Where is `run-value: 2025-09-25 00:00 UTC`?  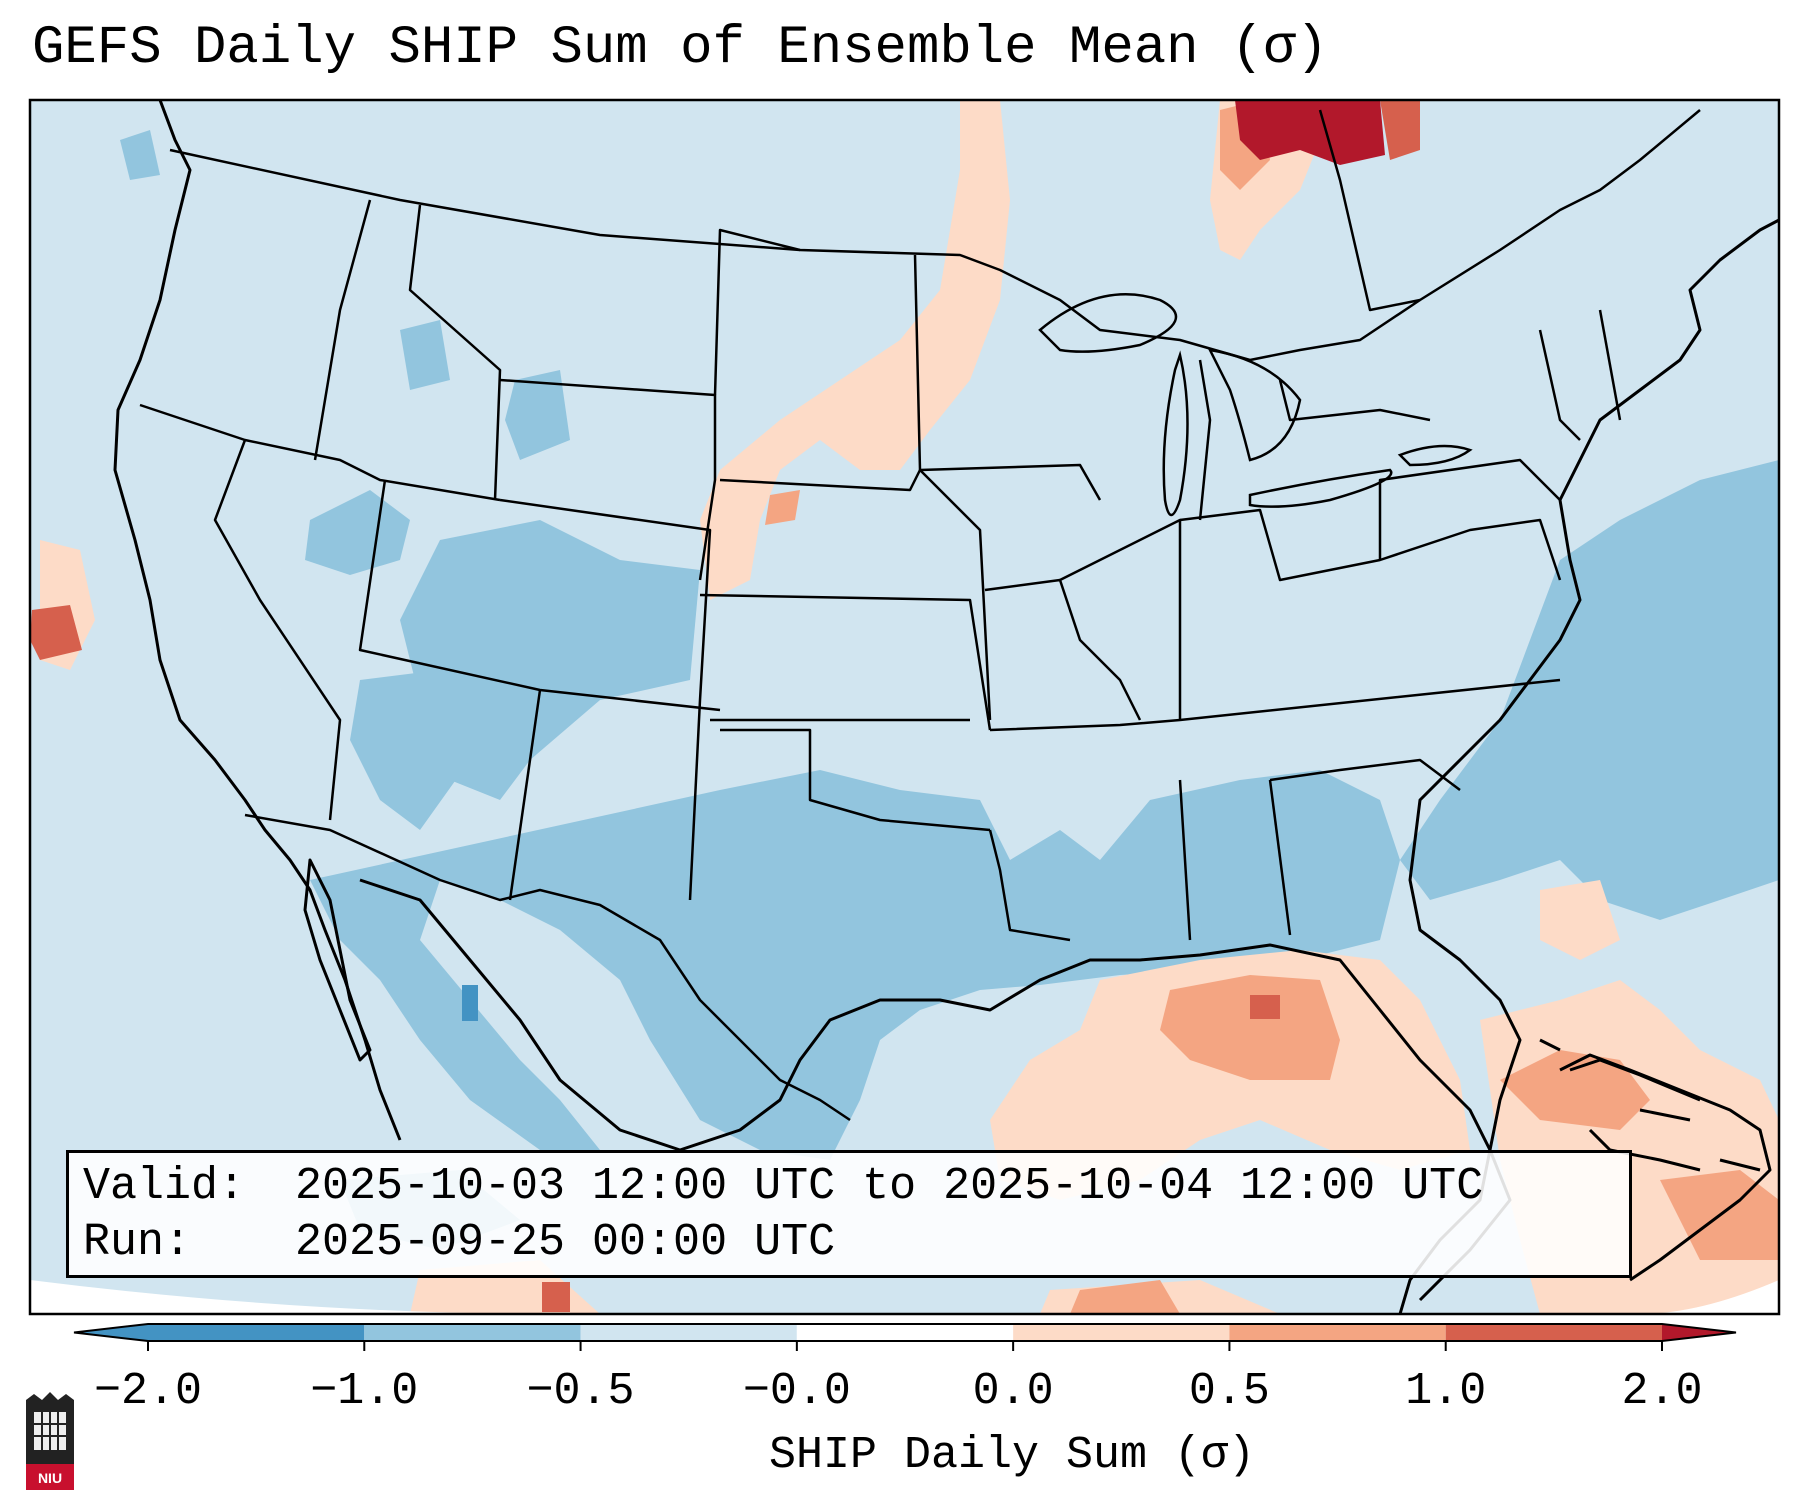
run-value: 2025-09-25 00:00 UTC is located at coordinates (565, 1242).